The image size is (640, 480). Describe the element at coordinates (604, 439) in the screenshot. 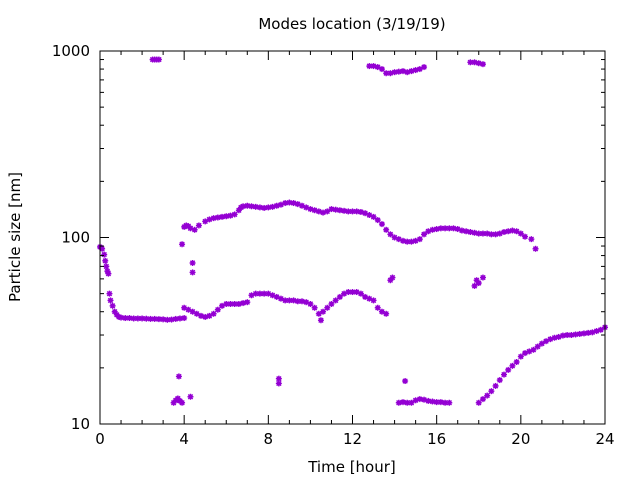

I see `x-tick-label: 24` at that location.